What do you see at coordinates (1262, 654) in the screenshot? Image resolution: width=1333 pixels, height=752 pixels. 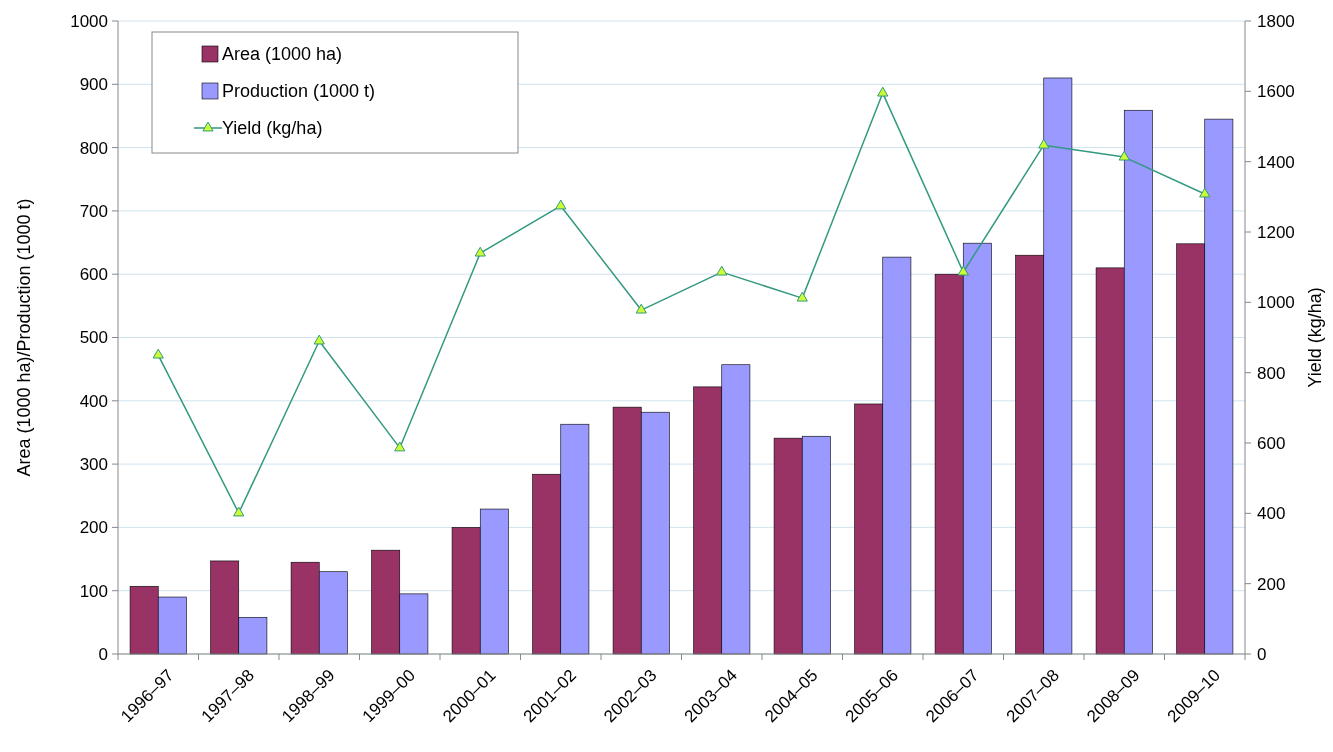 I see `y2-tick-label: 0` at bounding box center [1262, 654].